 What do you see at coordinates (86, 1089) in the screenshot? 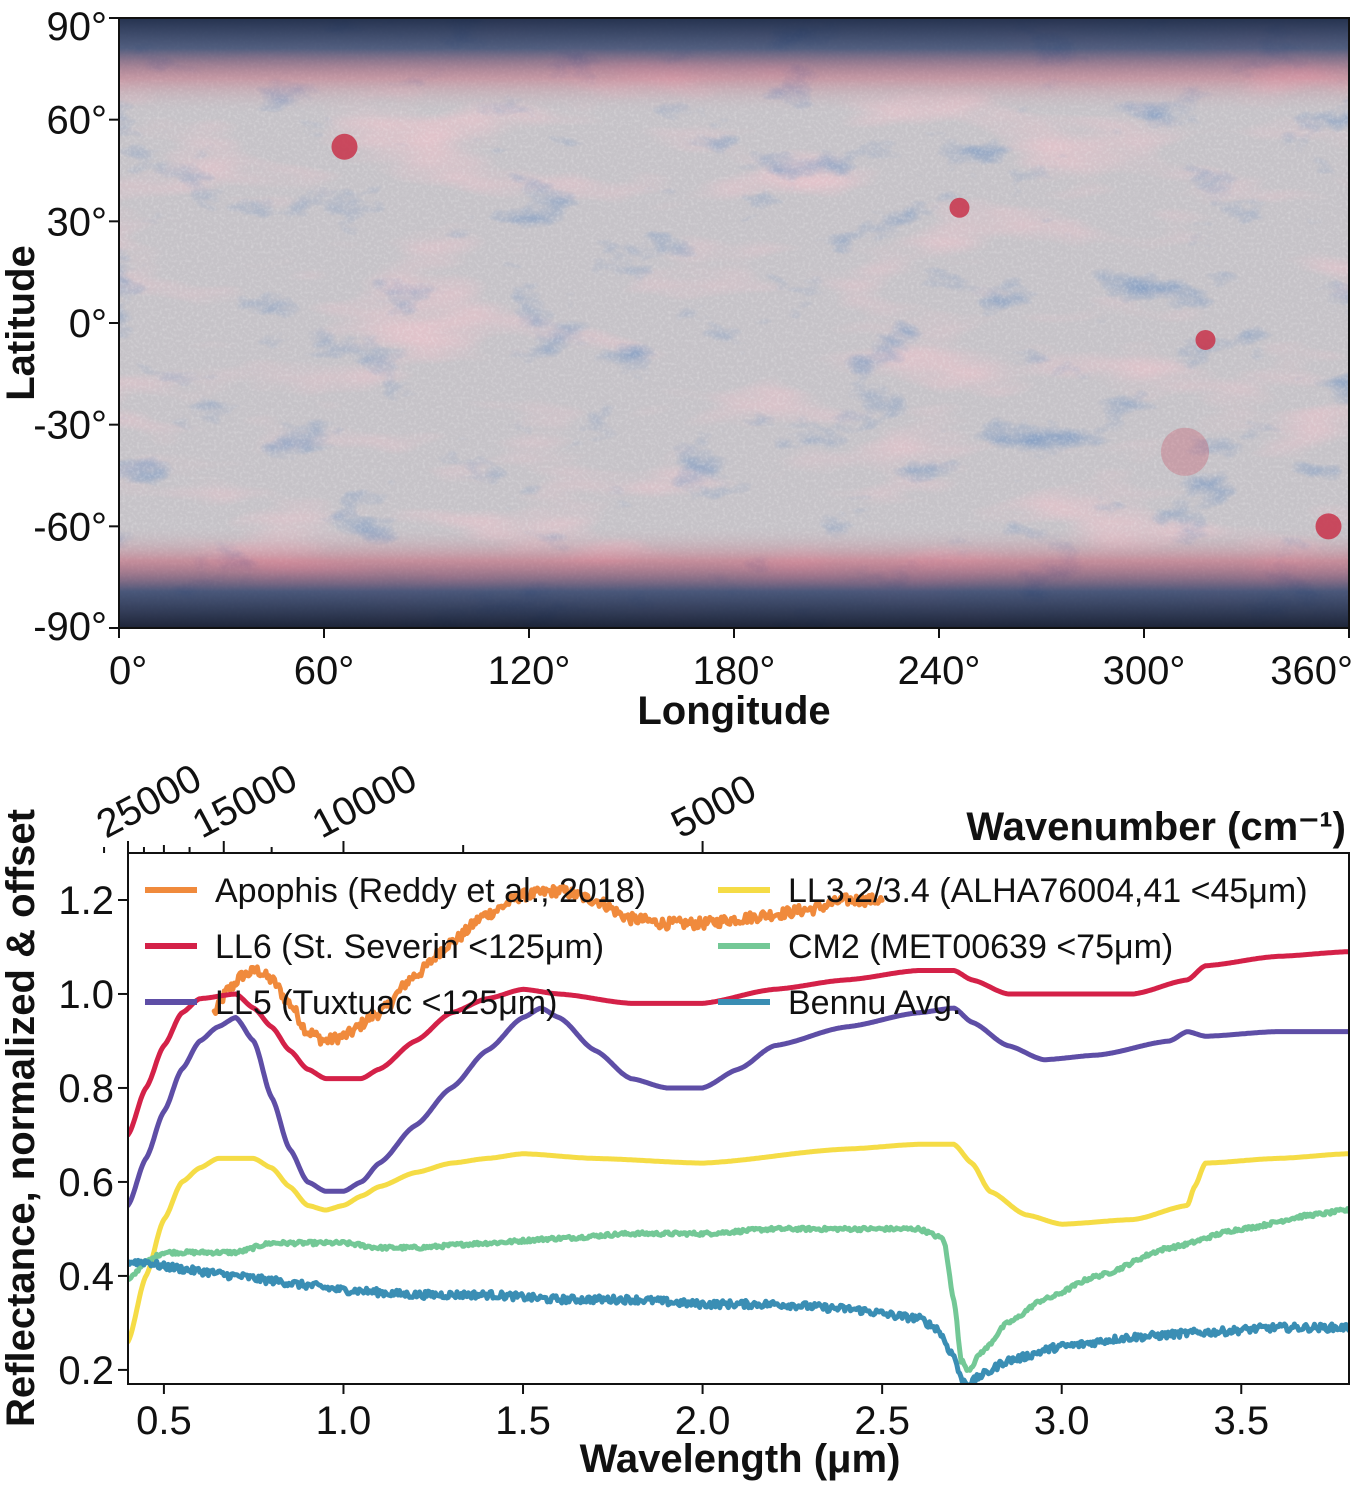
I see `spectra-y-tick-label: 0.8` at bounding box center [86, 1089].